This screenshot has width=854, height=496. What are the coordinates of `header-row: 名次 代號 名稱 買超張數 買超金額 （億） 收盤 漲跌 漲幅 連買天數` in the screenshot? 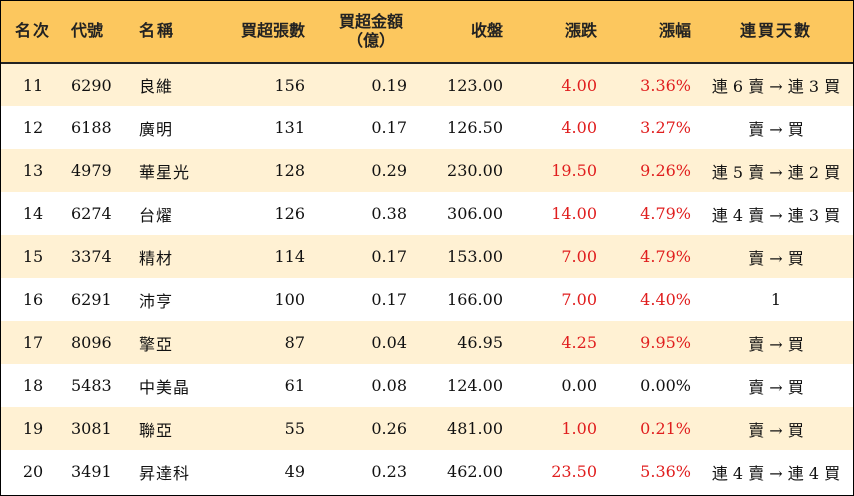 It's located at (427, 32).